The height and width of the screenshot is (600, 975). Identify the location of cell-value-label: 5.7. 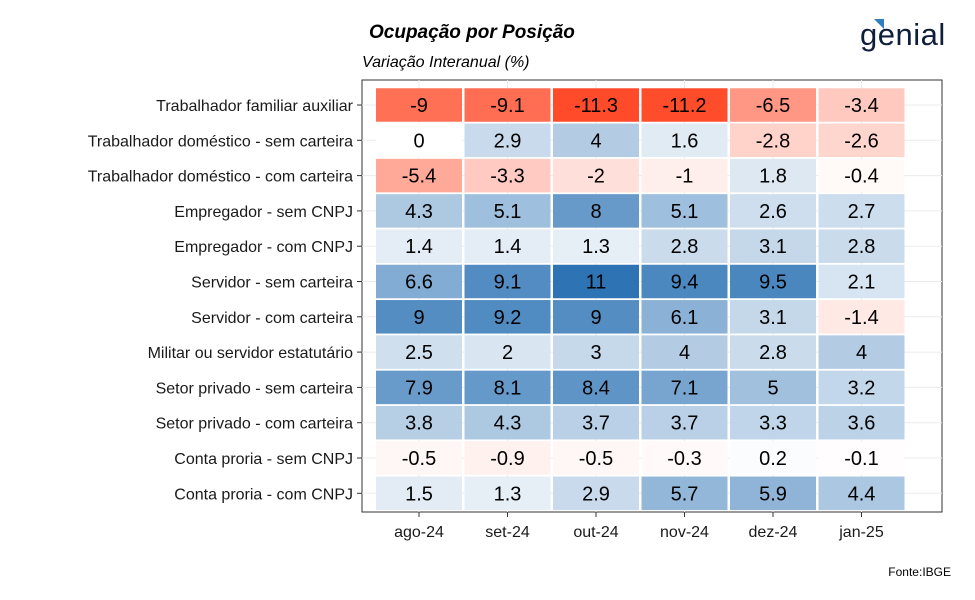
(685, 494).